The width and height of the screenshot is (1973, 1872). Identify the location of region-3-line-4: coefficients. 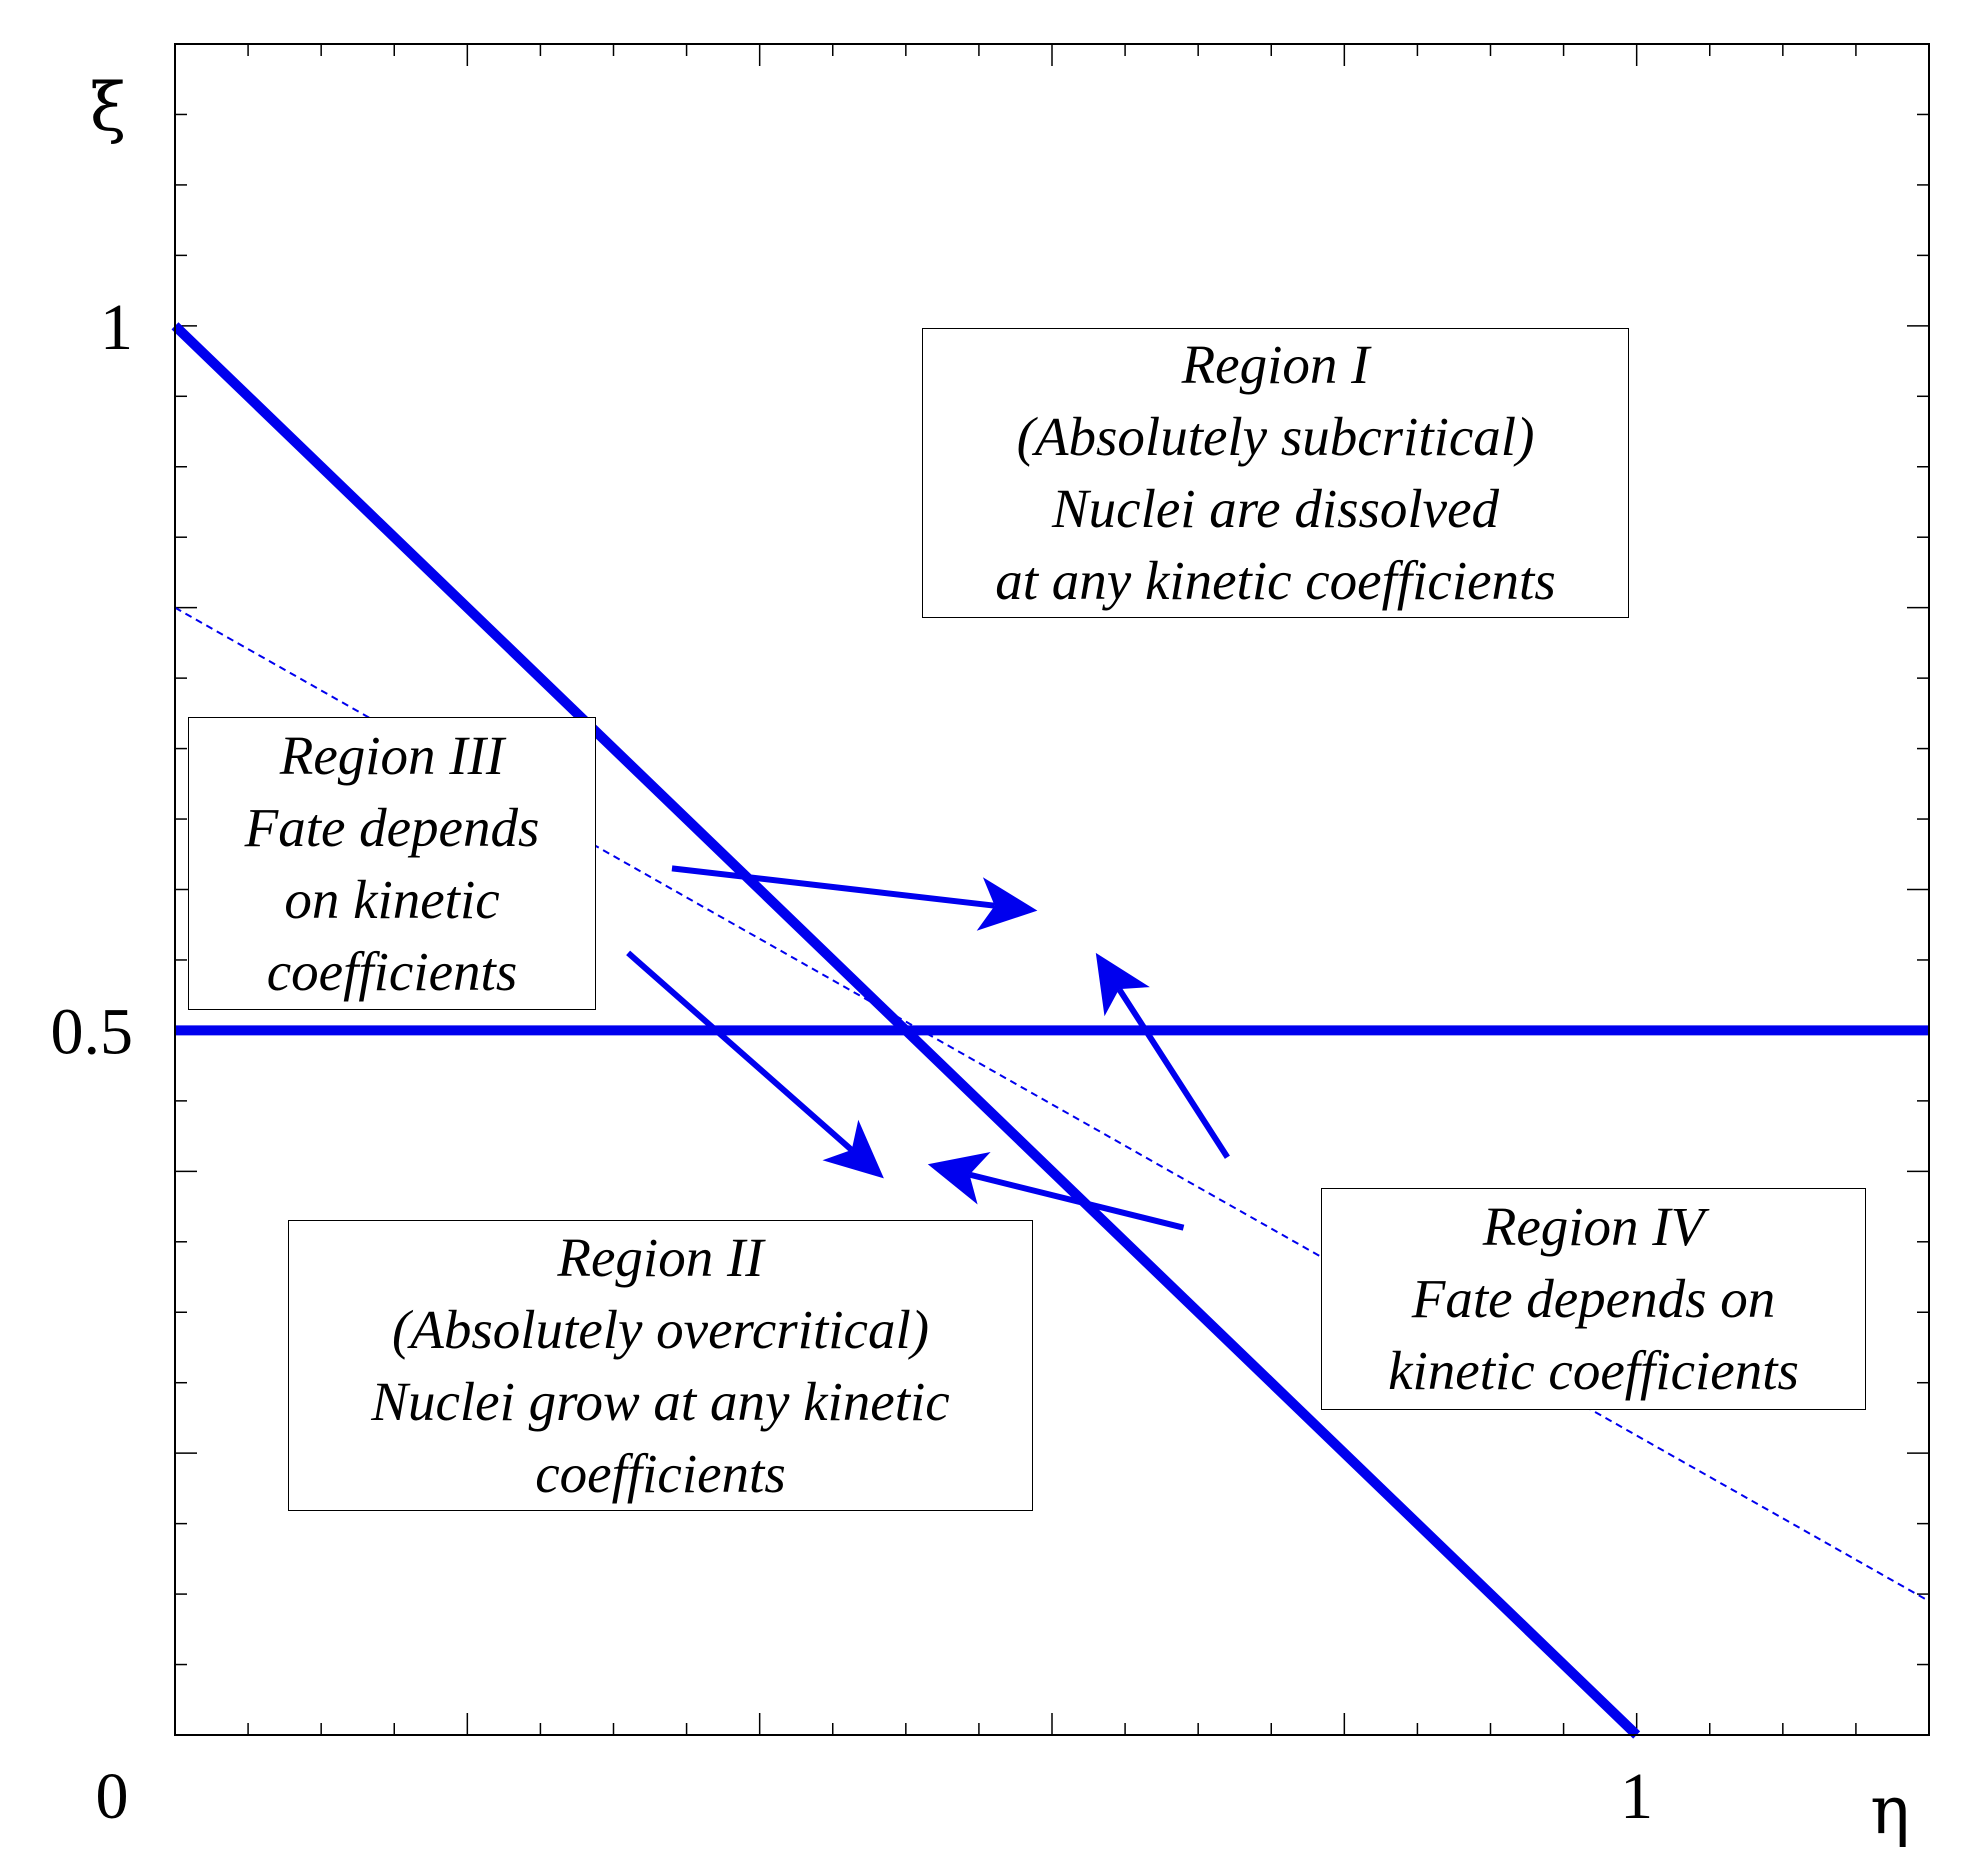
(392, 971).